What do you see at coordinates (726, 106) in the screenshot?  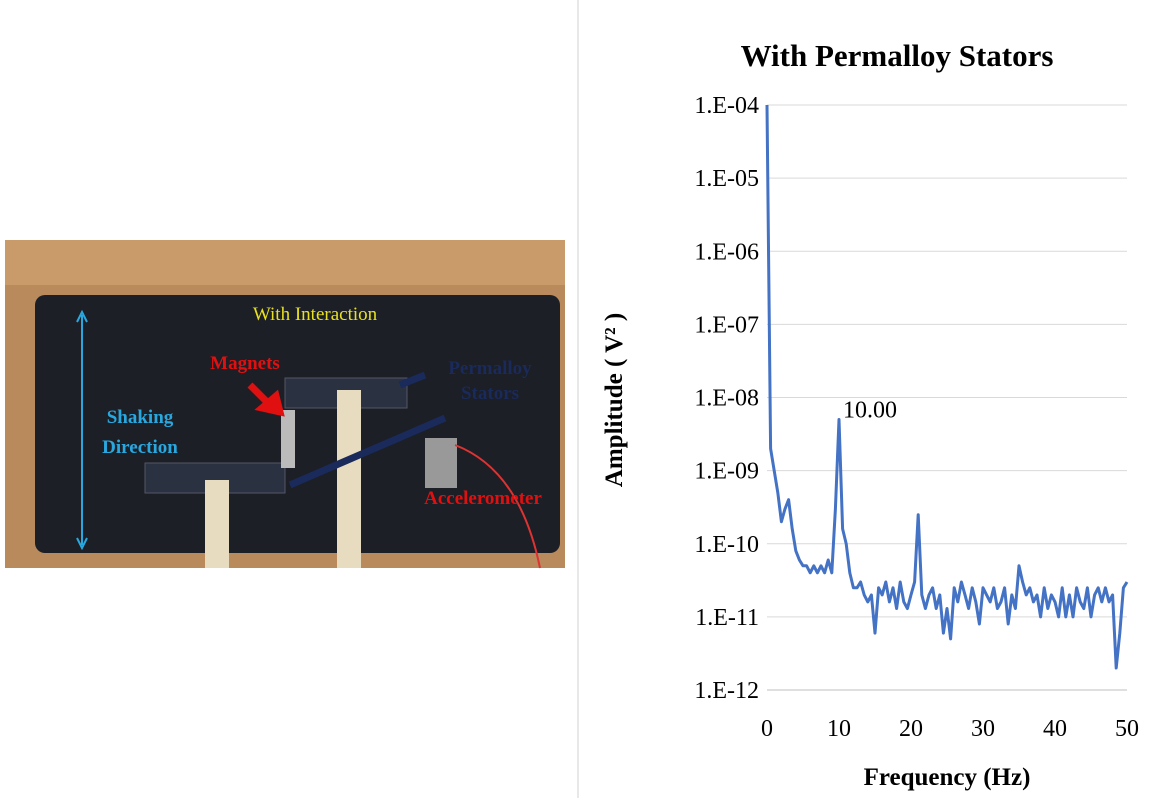 I see `y-tick-label: 1.E-04` at bounding box center [726, 106].